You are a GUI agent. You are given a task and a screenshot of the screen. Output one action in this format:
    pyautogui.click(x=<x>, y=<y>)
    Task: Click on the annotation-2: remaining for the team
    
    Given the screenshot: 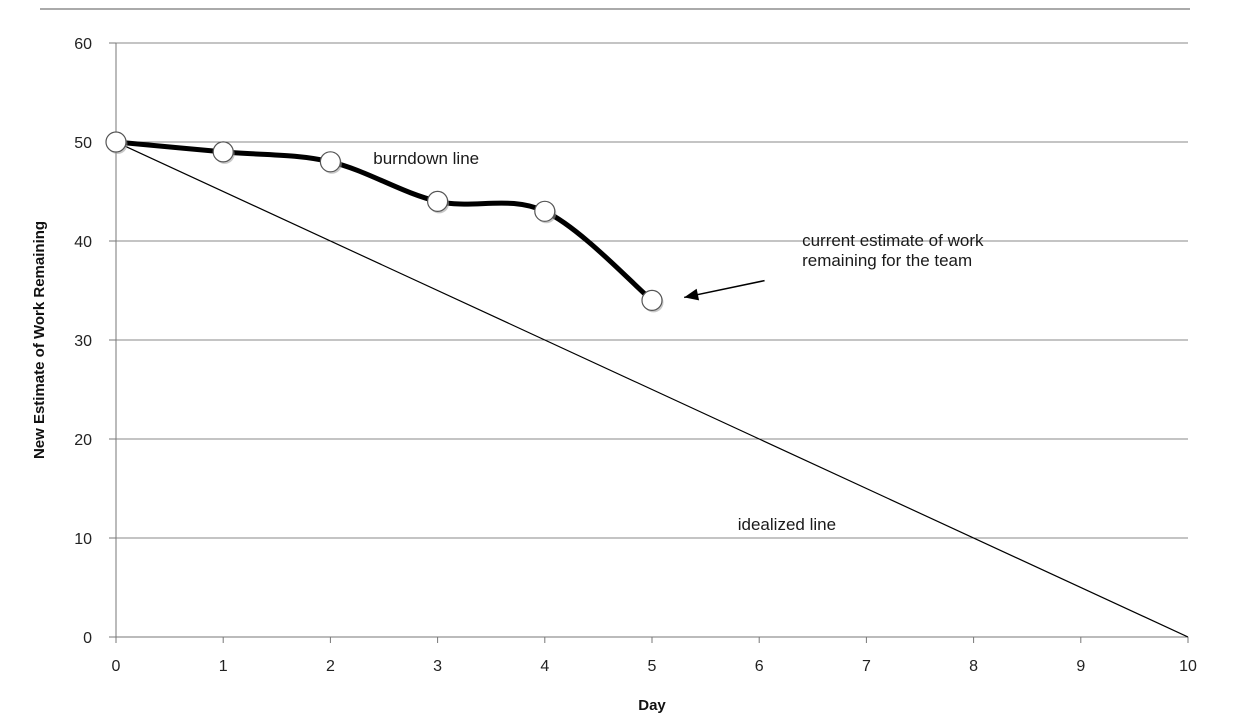 What is the action you would take?
    pyautogui.click(x=887, y=260)
    